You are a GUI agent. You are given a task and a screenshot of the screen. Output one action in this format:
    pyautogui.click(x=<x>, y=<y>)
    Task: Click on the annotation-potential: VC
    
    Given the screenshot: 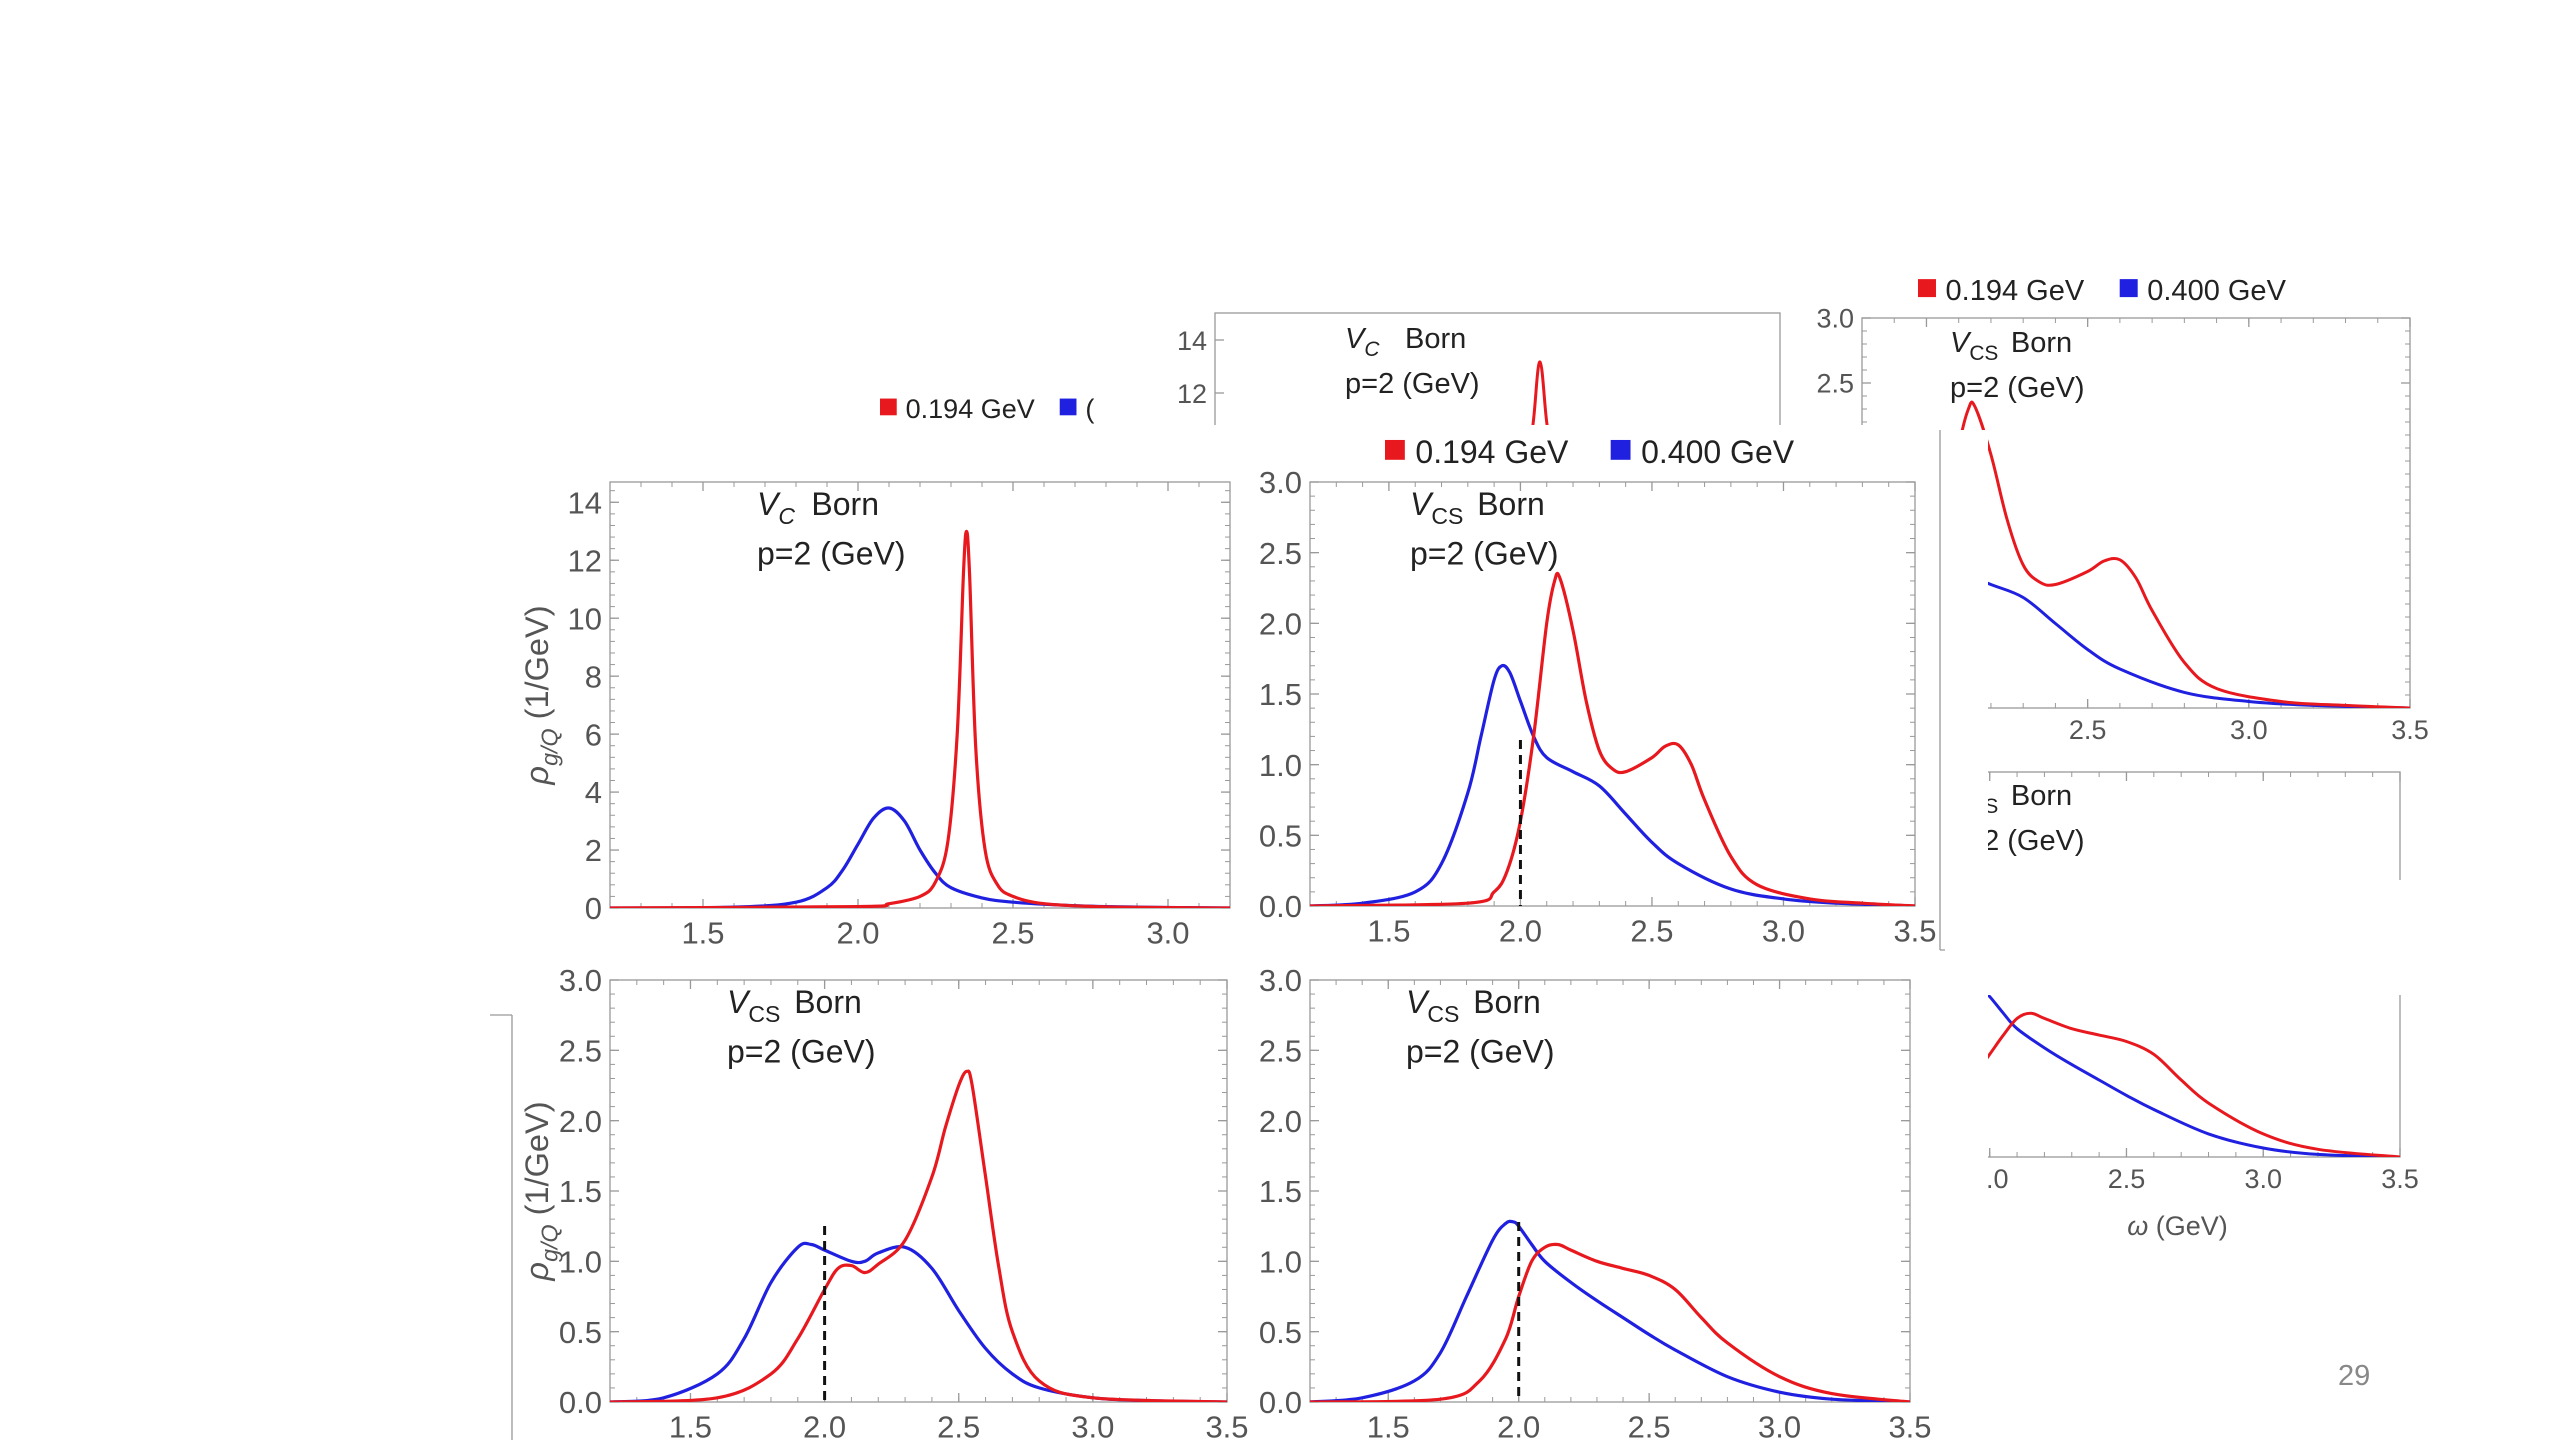 What is the action you would take?
    pyautogui.click(x=776, y=507)
    